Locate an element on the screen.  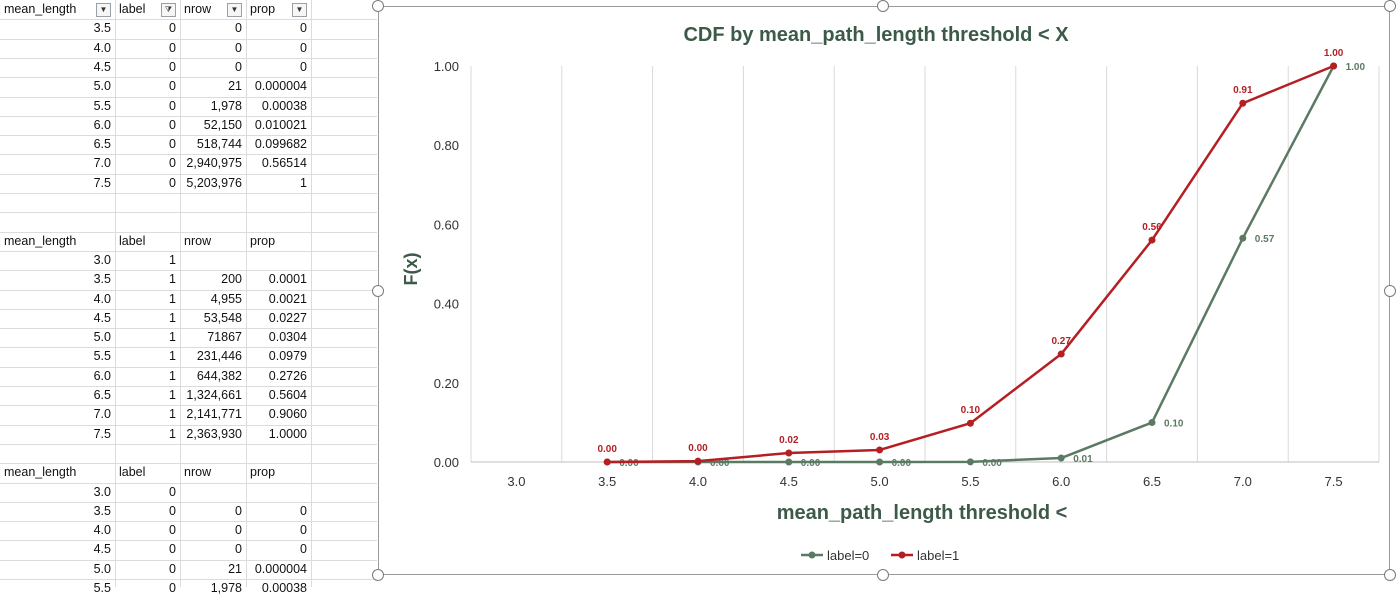
data-cell: 53,548 is located at coordinates (222, 318).